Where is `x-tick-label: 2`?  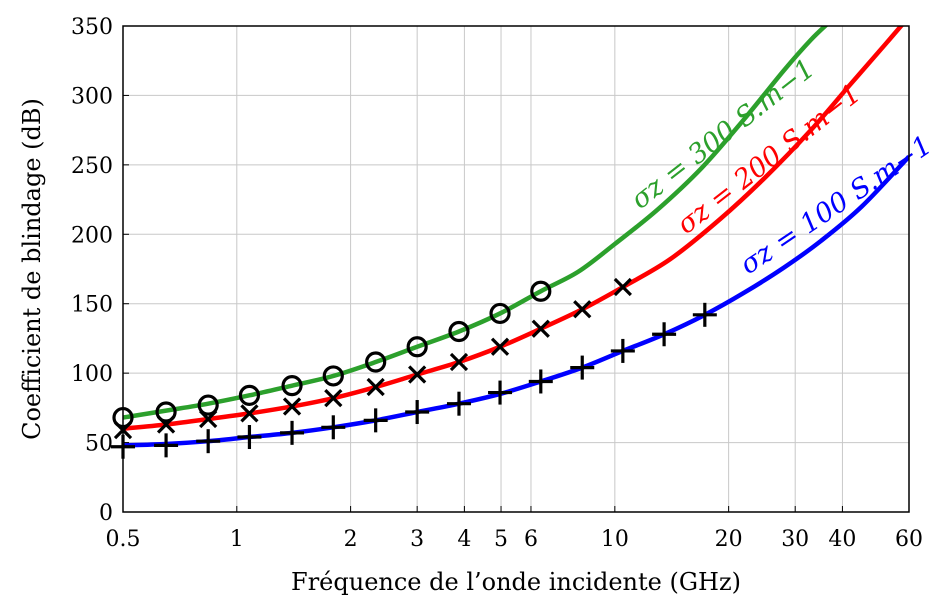
x-tick-label: 2 is located at coordinates (351, 539).